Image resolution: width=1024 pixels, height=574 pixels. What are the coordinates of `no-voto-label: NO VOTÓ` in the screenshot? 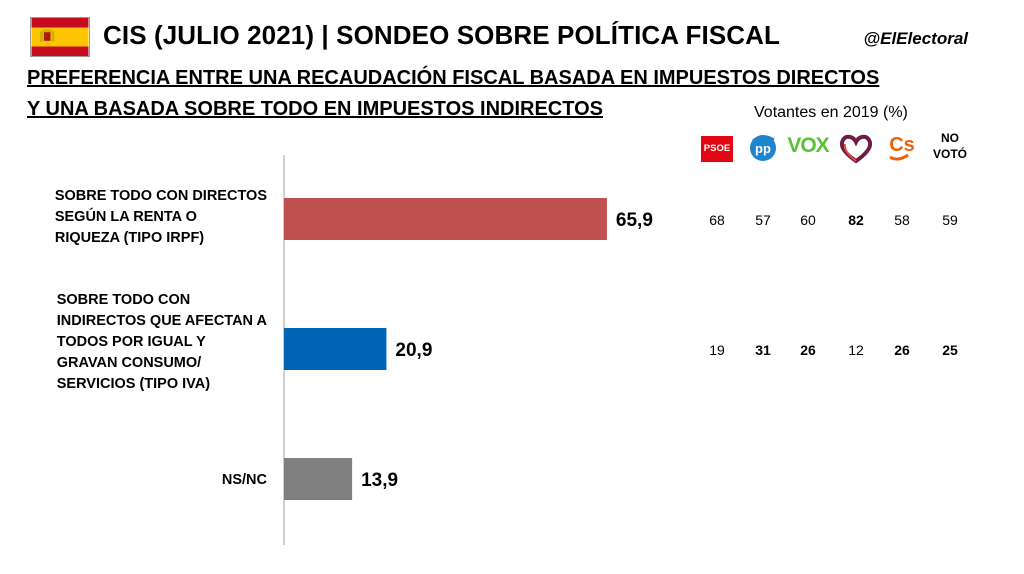 It's located at (950, 146).